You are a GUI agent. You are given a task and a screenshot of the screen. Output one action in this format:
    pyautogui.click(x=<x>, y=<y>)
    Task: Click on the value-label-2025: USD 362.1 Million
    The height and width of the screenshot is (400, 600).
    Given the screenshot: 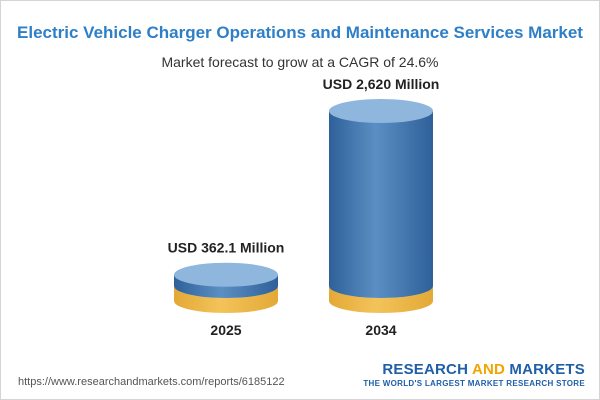 What is the action you would take?
    pyautogui.click(x=226, y=248)
    